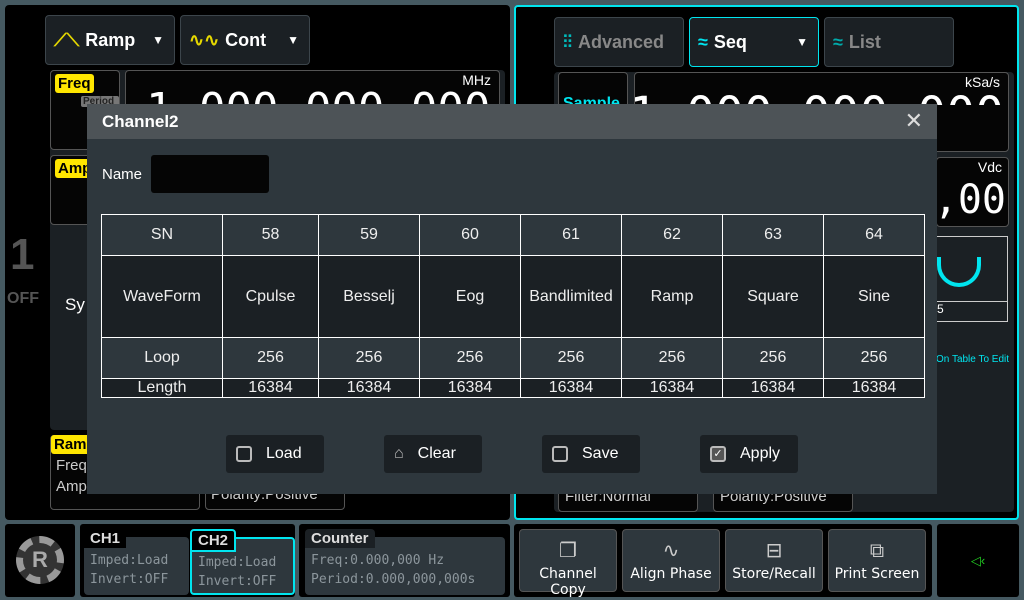  I want to click on apply-label: Apply, so click(760, 453).